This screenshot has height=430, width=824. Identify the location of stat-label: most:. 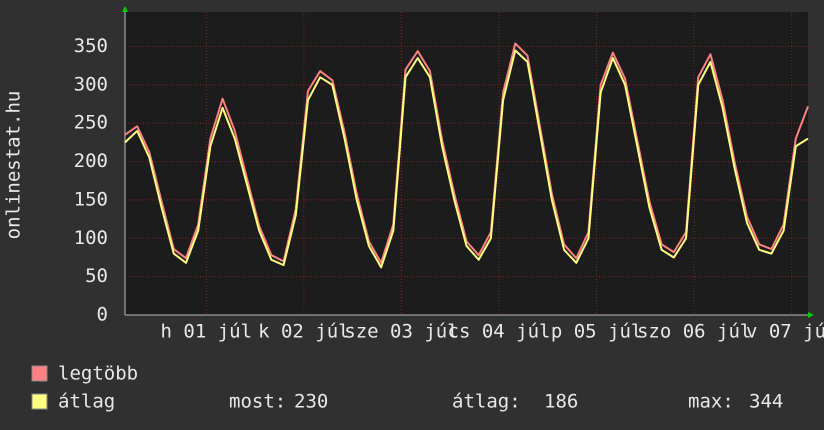
(257, 402).